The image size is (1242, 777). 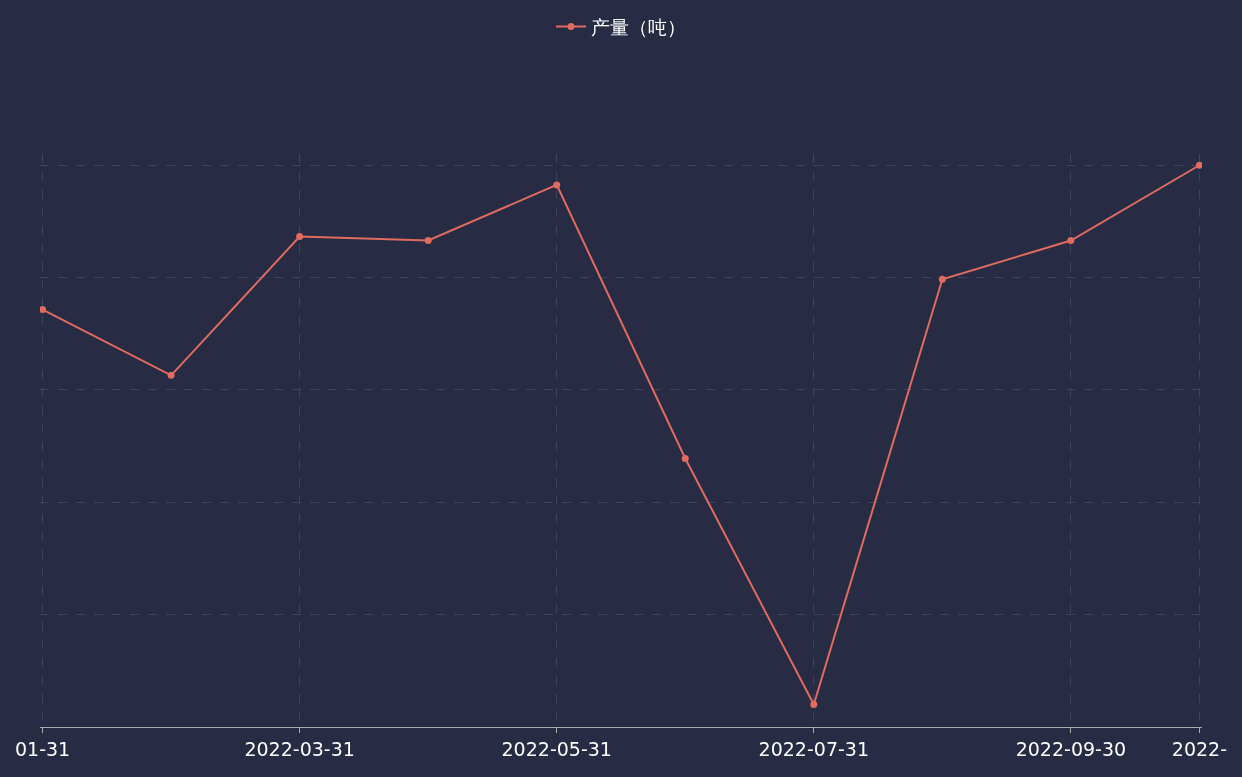 What do you see at coordinates (1071, 748) in the screenshot?
I see `x-tick-label: 2022-09-30` at bounding box center [1071, 748].